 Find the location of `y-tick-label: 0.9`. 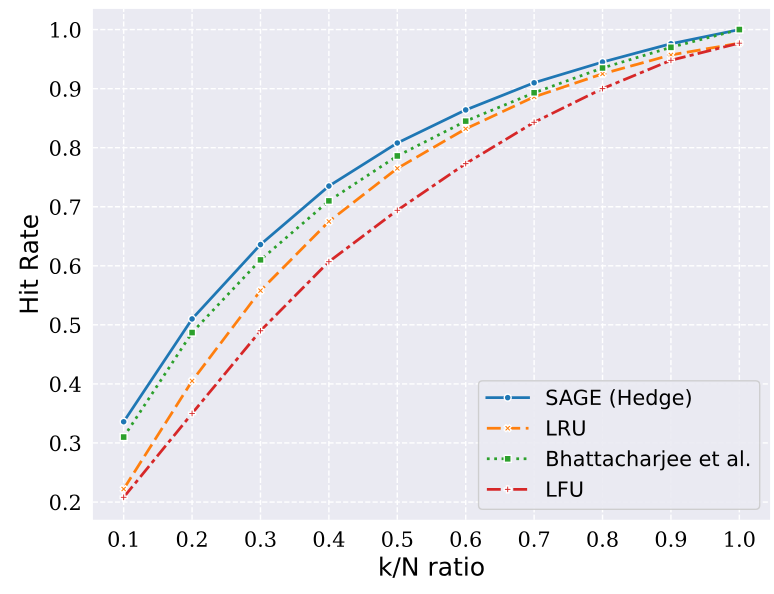

y-tick-label: 0.9 is located at coordinates (65, 89).